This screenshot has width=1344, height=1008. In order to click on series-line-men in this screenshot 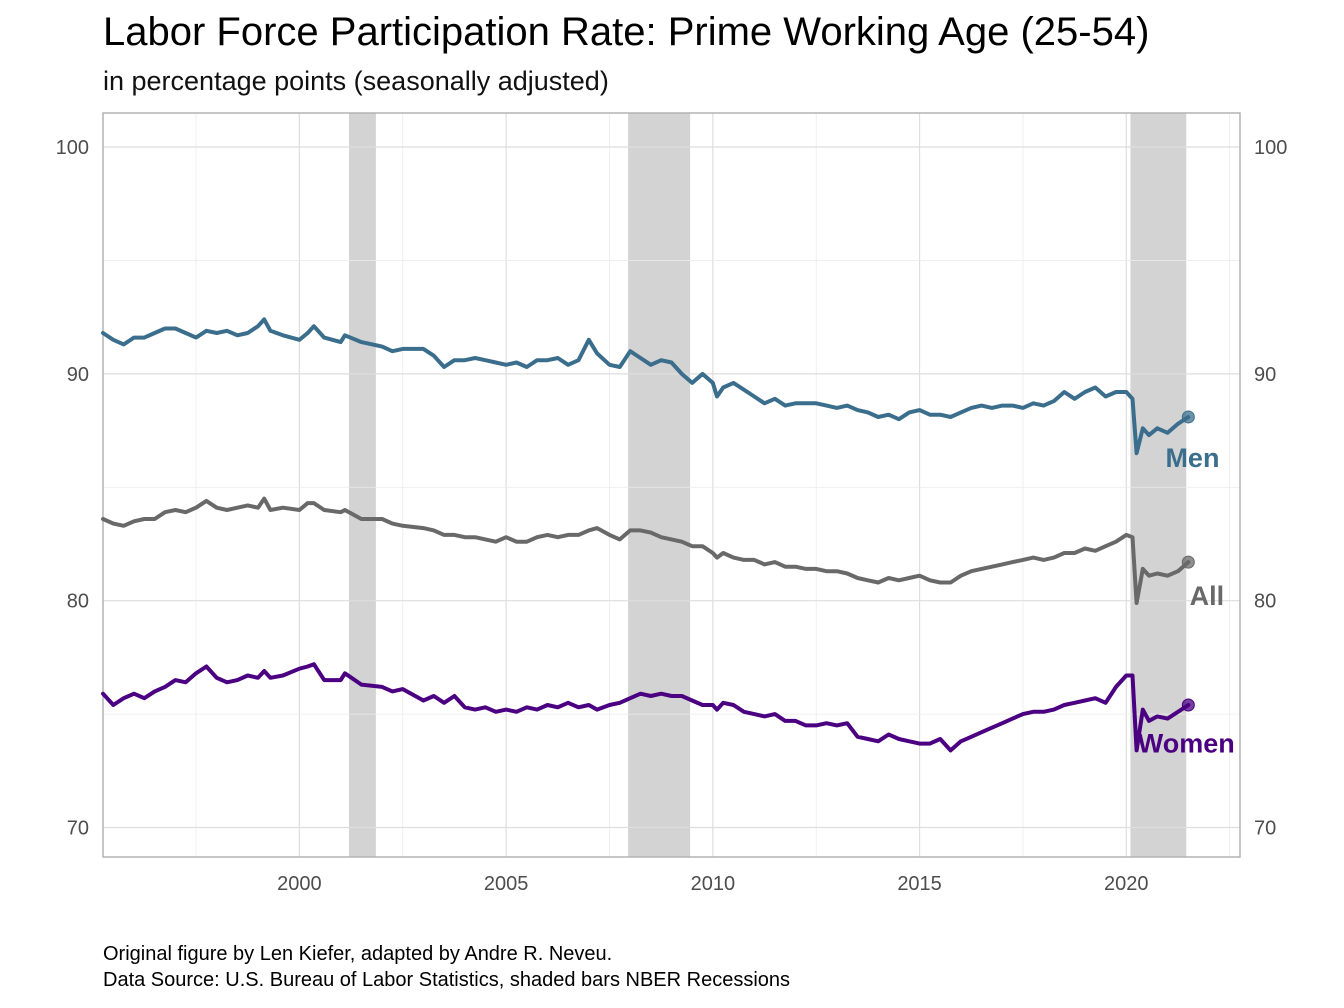, I will do `click(646, 386)`.